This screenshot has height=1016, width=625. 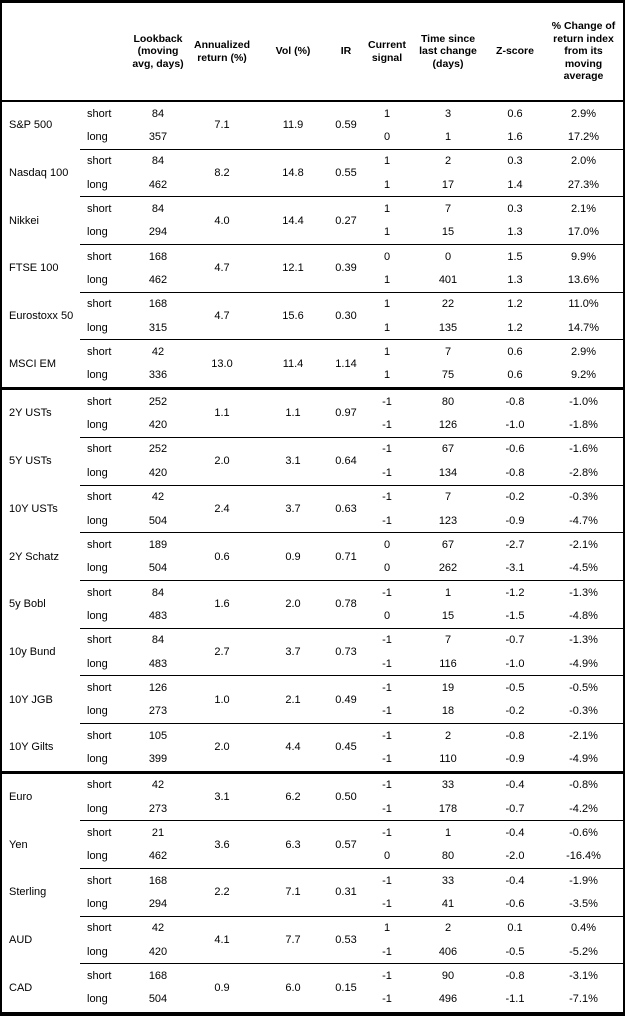 What do you see at coordinates (346, 125) in the screenshot?
I see `ir-value: 0.59` at bounding box center [346, 125].